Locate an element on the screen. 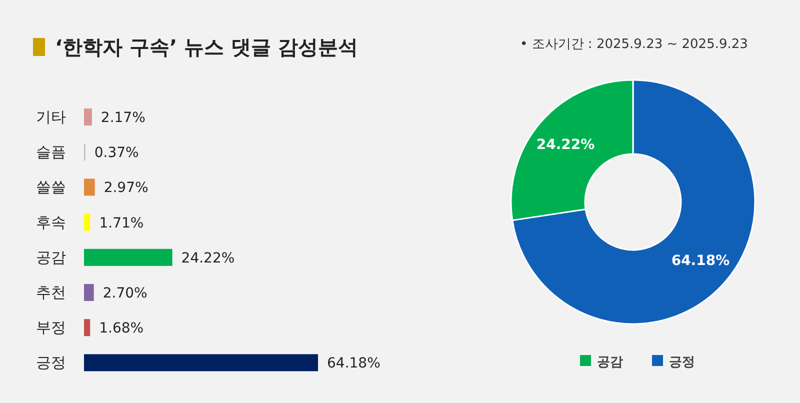 The height and width of the screenshot is (403, 800). y-tick-label: 기타 is located at coordinates (51, 117).